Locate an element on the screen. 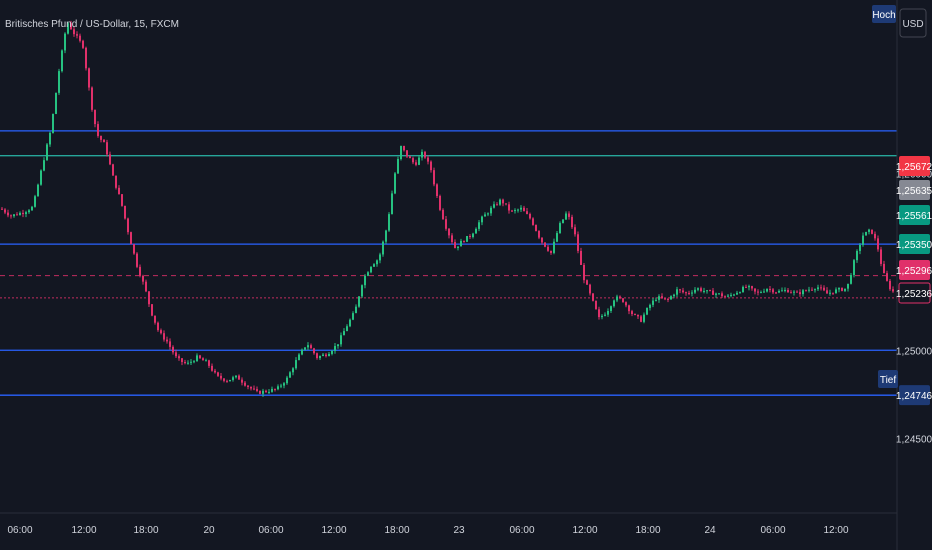  time-tick-label-11: 24 is located at coordinates (710, 530).